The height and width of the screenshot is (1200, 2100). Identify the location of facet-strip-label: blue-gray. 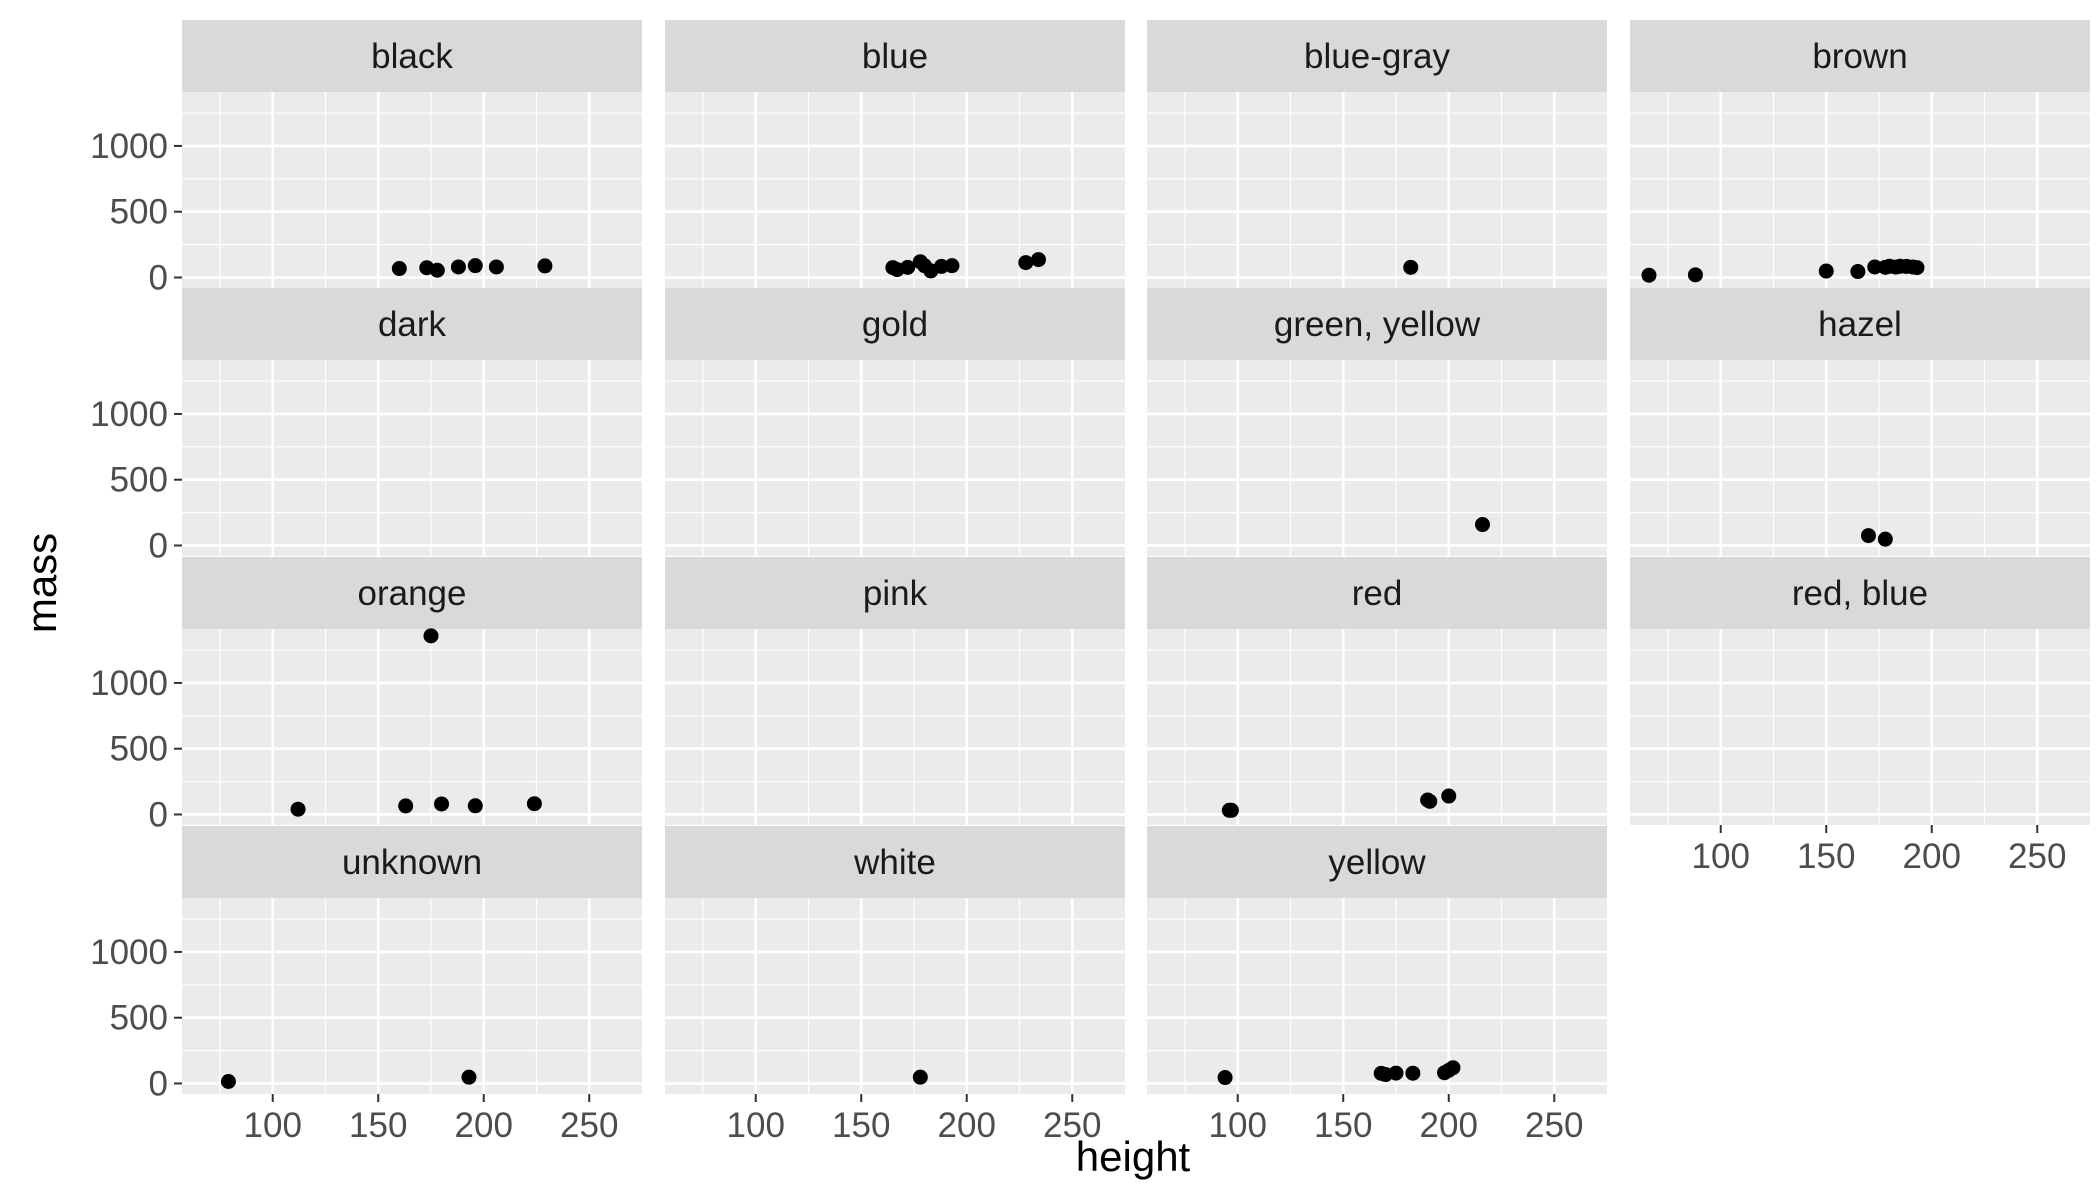
(1377, 56).